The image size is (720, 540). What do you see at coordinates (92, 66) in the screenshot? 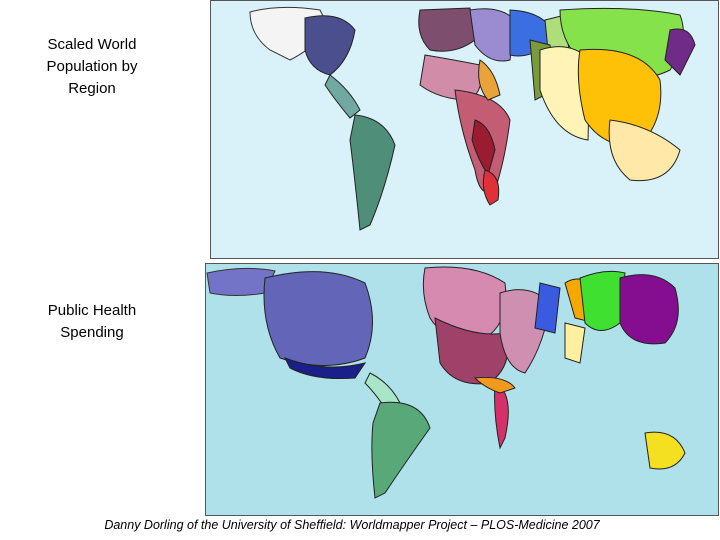
I see `map-label: Scaled World Population by Region` at bounding box center [92, 66].